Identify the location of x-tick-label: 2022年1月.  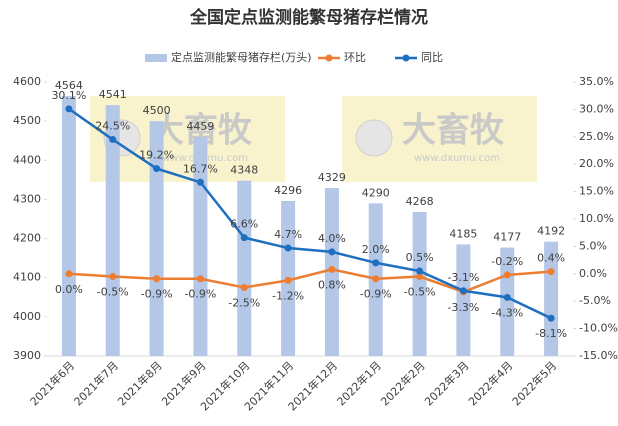
(359, 383).